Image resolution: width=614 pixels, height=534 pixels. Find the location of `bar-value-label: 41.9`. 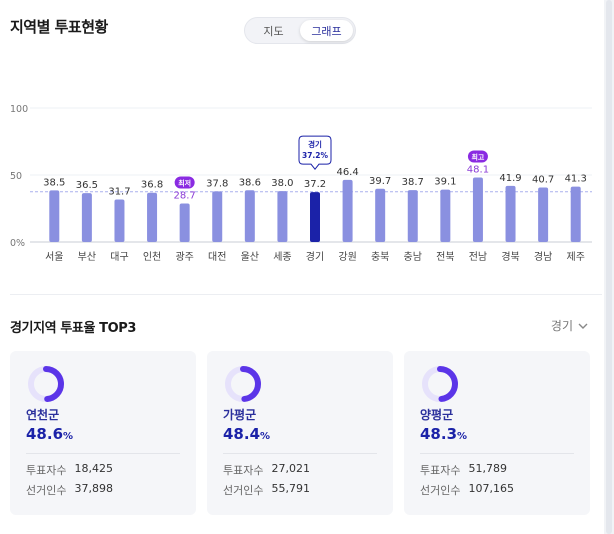

bar-value-label: 41.9 is located at coordinates (510, 178).